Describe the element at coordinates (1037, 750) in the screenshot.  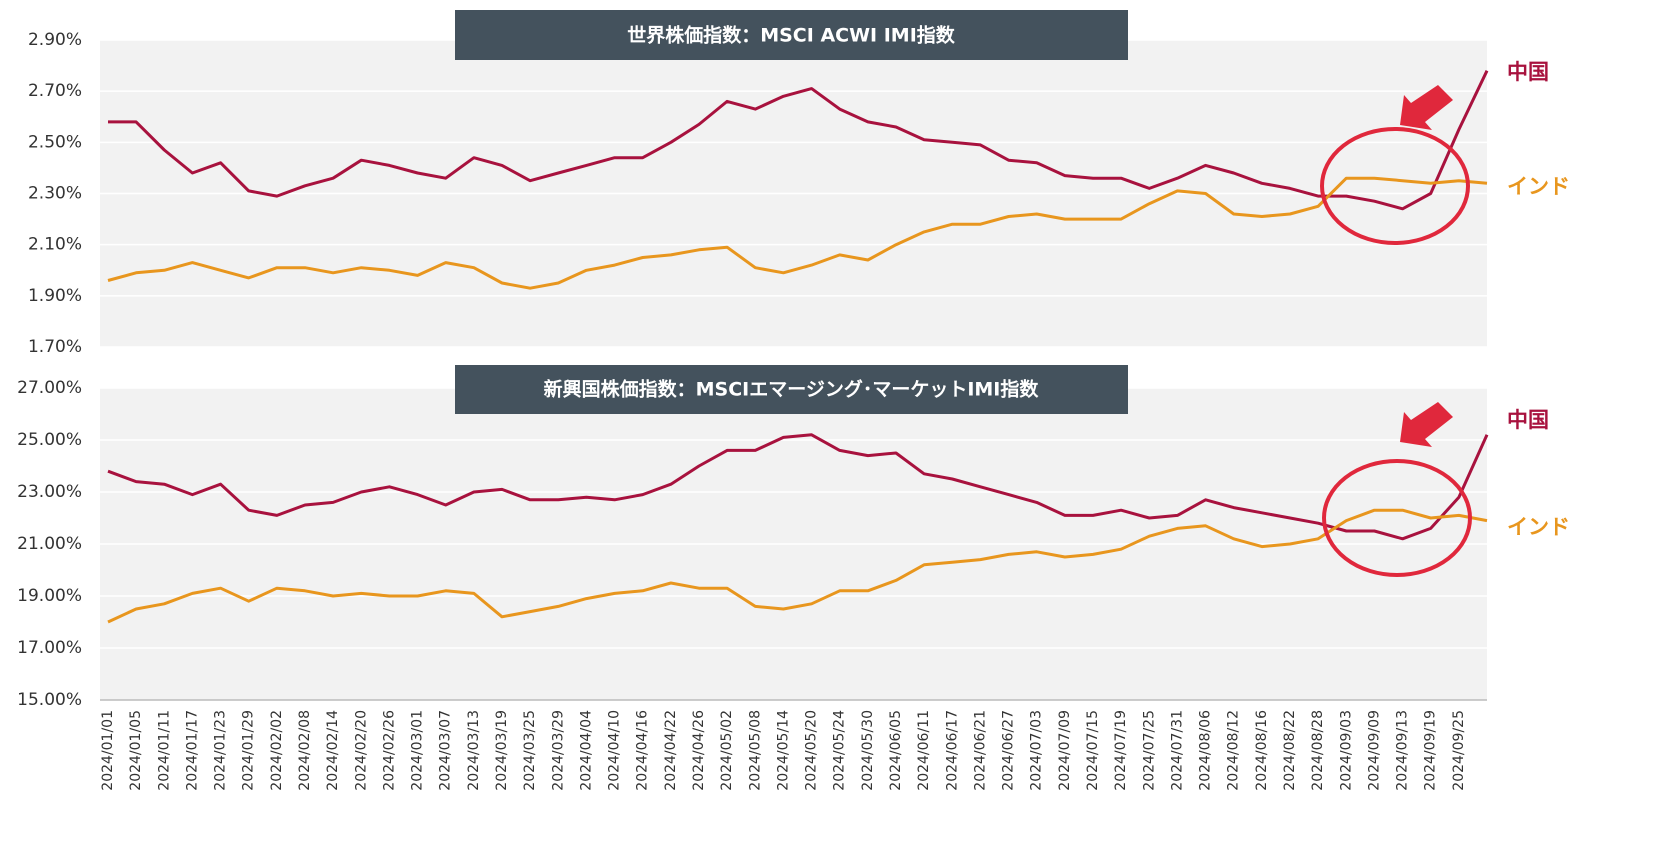
I see `x-tick-label: 2024/07/03` at that location.